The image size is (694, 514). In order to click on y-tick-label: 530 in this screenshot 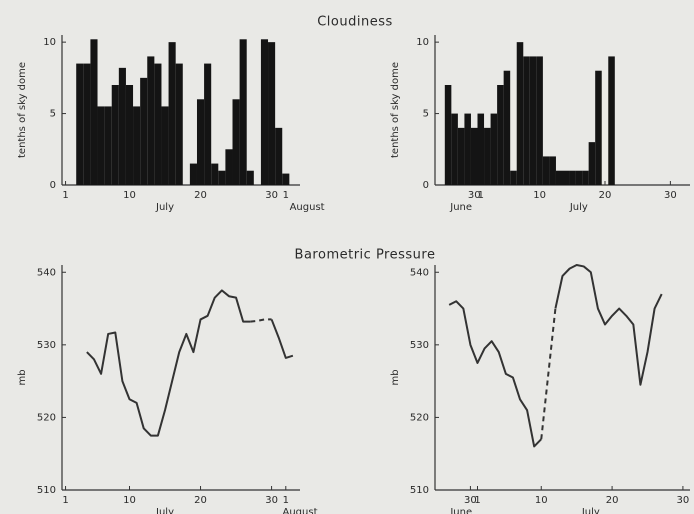, I will do `click(46, 345)`.